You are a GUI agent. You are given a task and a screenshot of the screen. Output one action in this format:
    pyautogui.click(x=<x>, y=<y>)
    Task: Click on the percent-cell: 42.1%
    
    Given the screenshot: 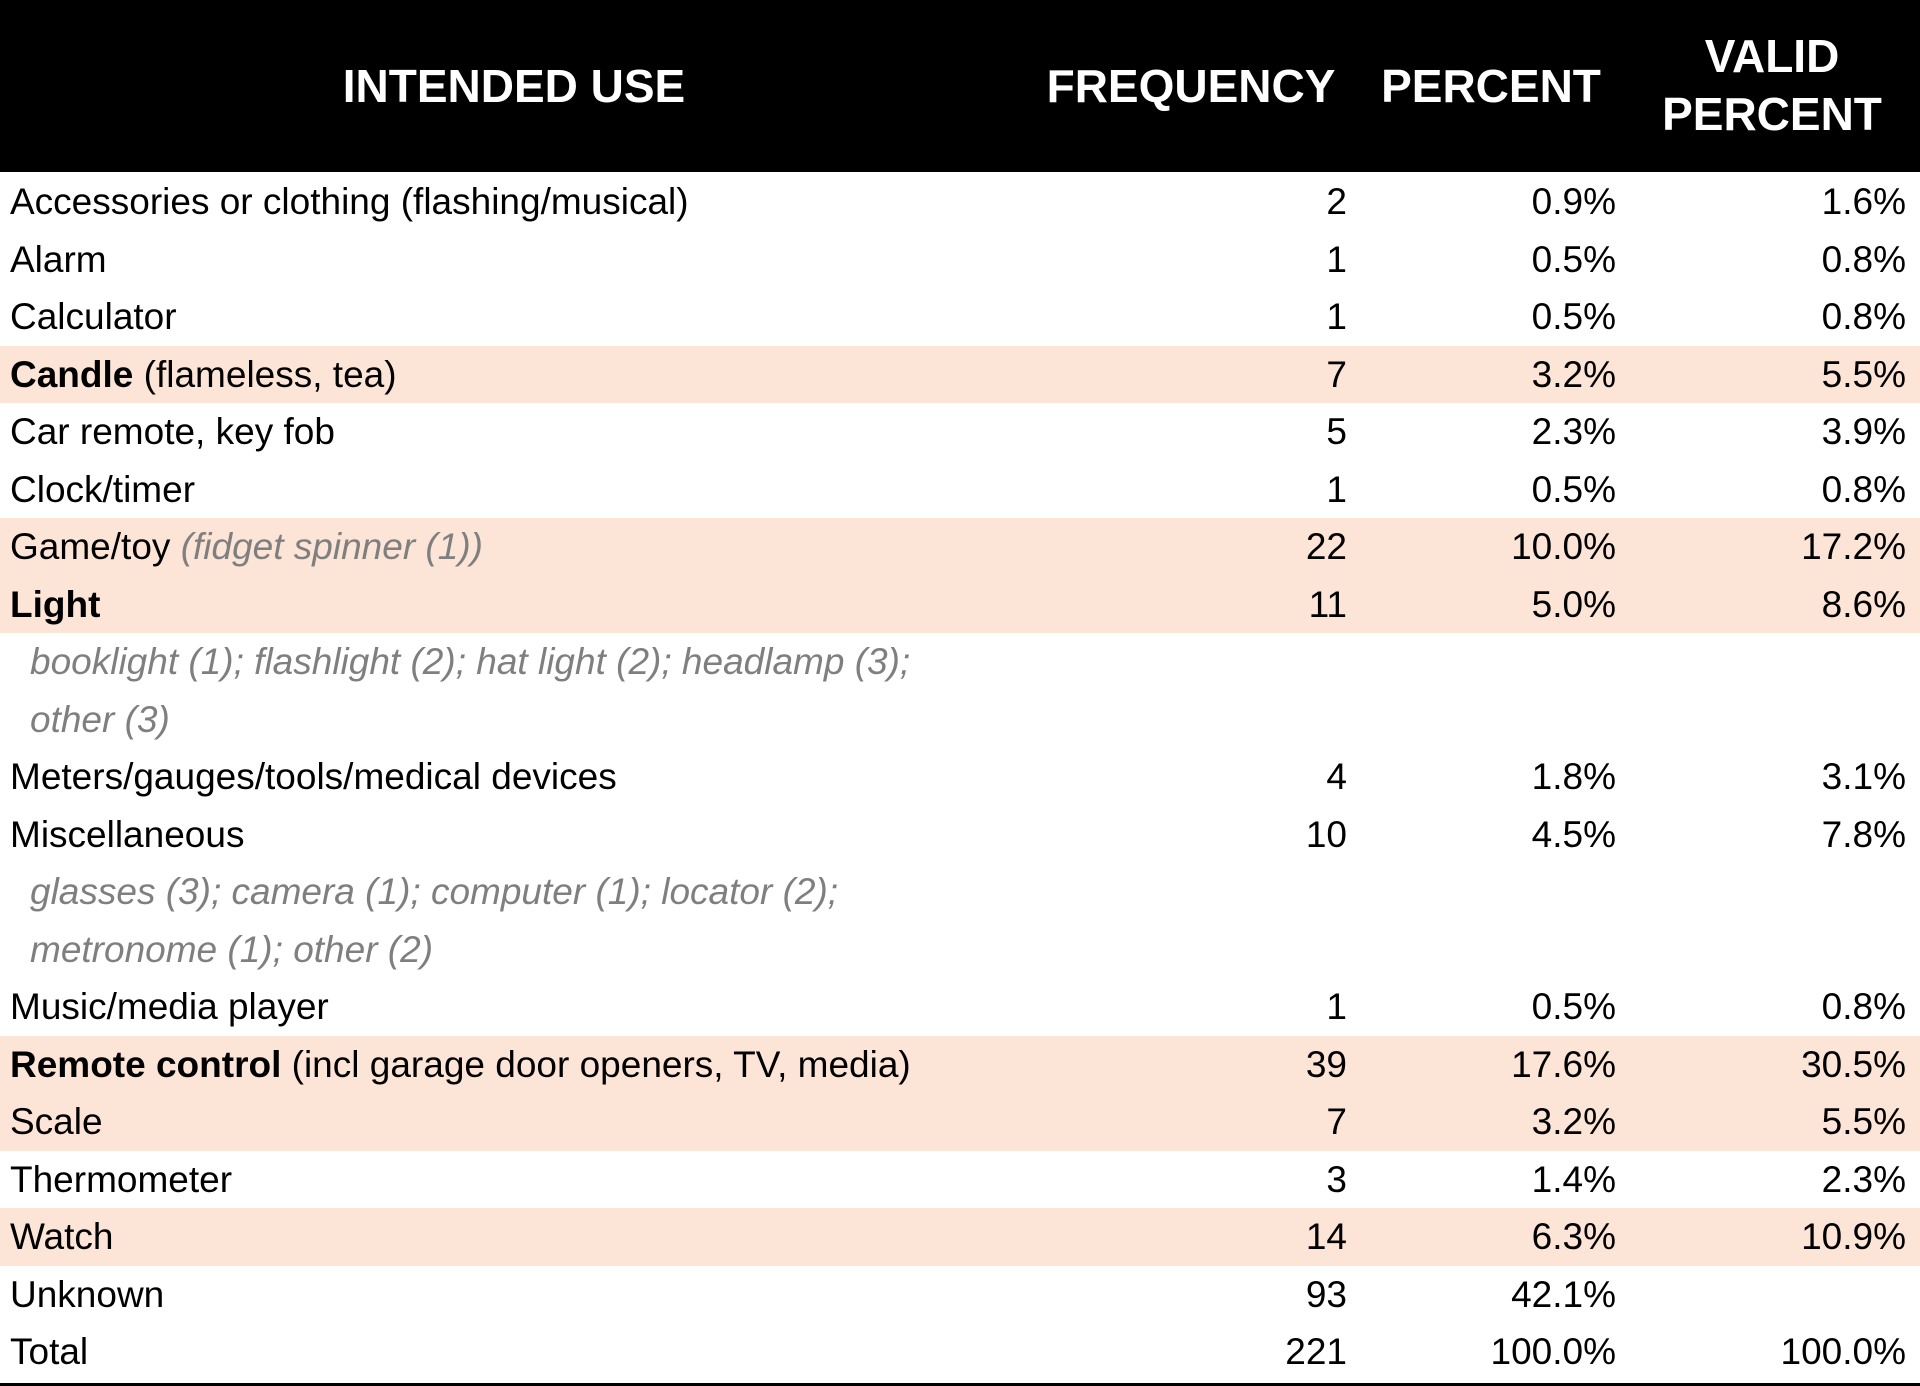 What is the action you would take?
    pyautogui.click(x=1563, y=1294)
    